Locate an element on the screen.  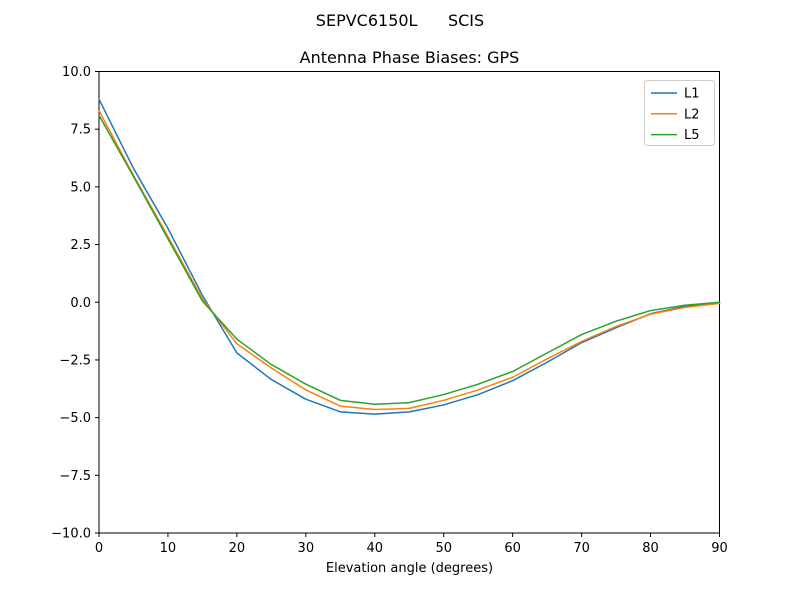
y-tick-label: −5.0 is located at coordinates (75, 418).